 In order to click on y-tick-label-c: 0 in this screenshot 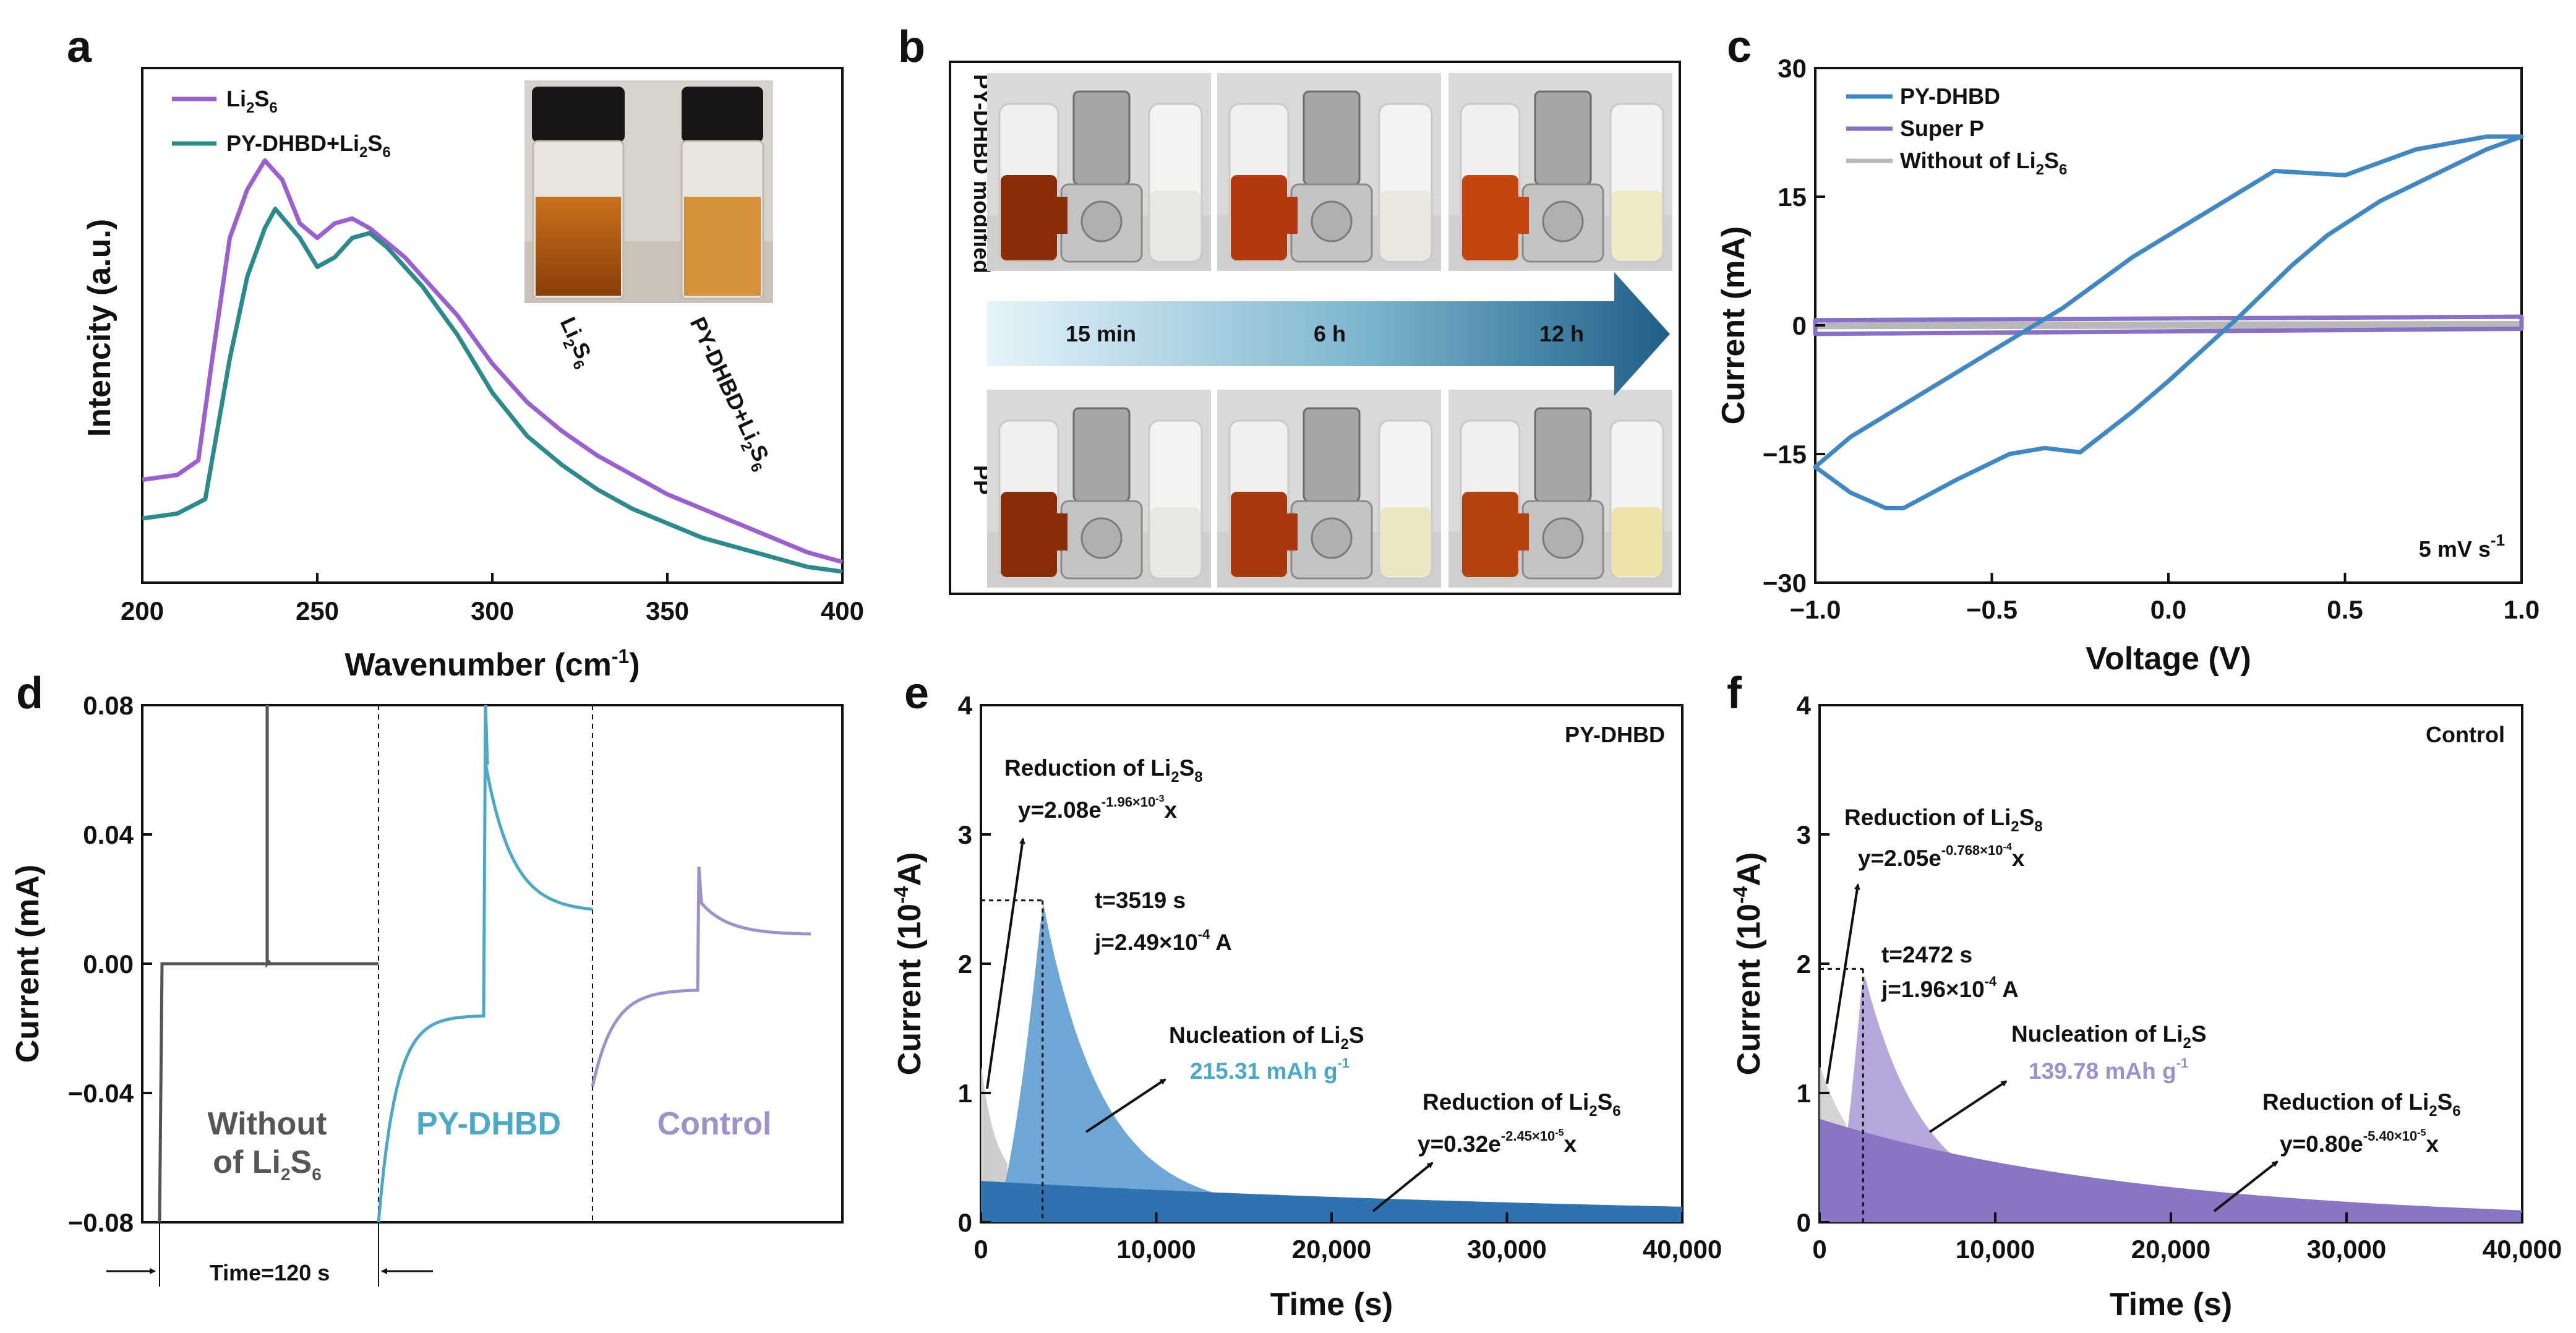, I will do `click(1800, 325)`.